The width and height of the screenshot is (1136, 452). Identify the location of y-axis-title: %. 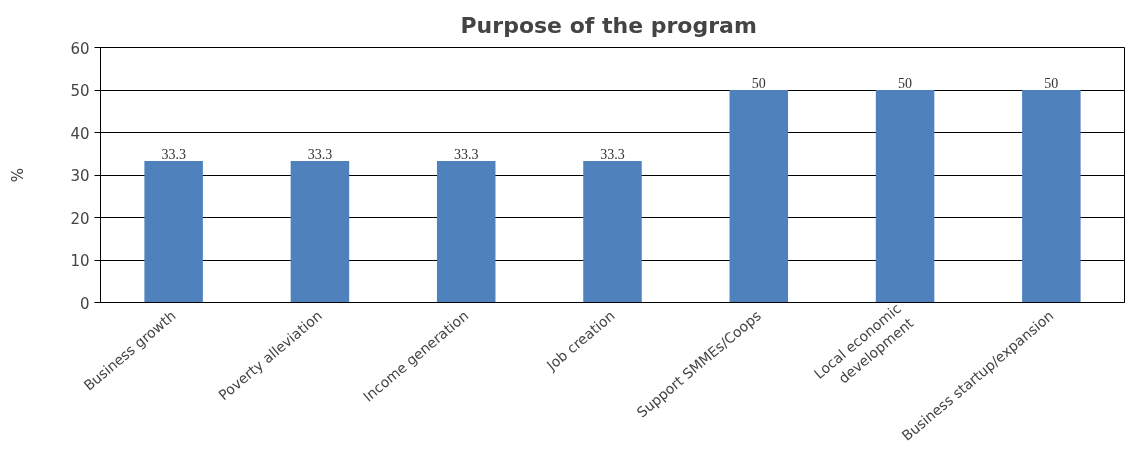
(18, 175).